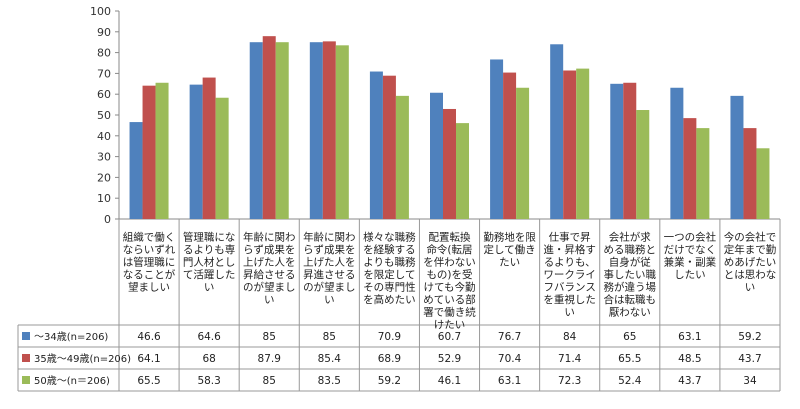 The image size is (800, 409). What do you see at coordinates (104, 136) in the screenshot?
I see `y-tick-label: 40` at bounding box center [104, 136].